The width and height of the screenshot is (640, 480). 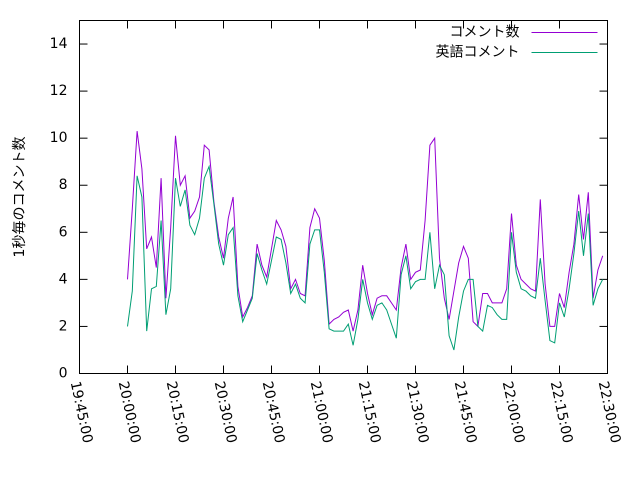 I want to click on y-tick-label: 14, so click(x=59, y=44).